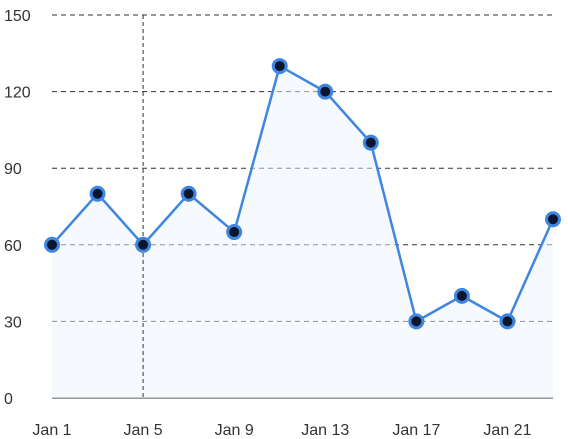 This screenshot has height=439, width=568. Describe the element at coordinates (507, 430) in the screenshot. I see `x-tick-label: Jan 21` at that location.